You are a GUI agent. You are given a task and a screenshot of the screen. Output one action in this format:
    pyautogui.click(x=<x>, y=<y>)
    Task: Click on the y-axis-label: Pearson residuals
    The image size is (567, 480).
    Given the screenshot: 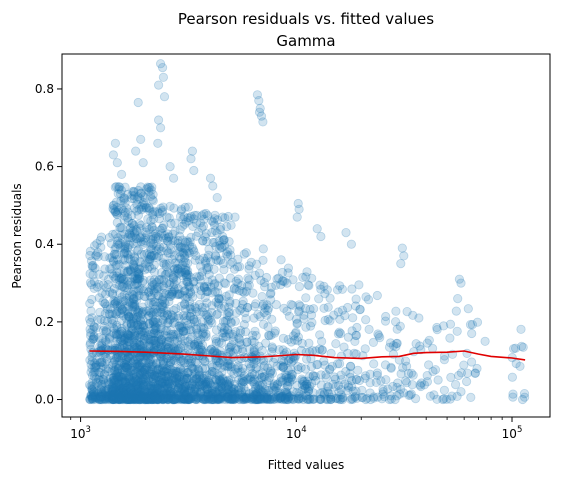 What is the action you would take?
    pyautogui.click(x=17, y=235)
    